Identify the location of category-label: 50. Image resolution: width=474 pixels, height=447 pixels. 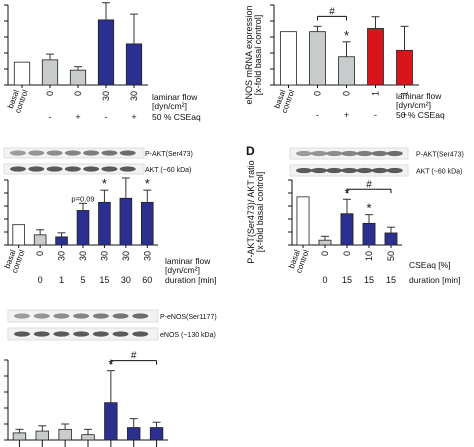
(391, 256).